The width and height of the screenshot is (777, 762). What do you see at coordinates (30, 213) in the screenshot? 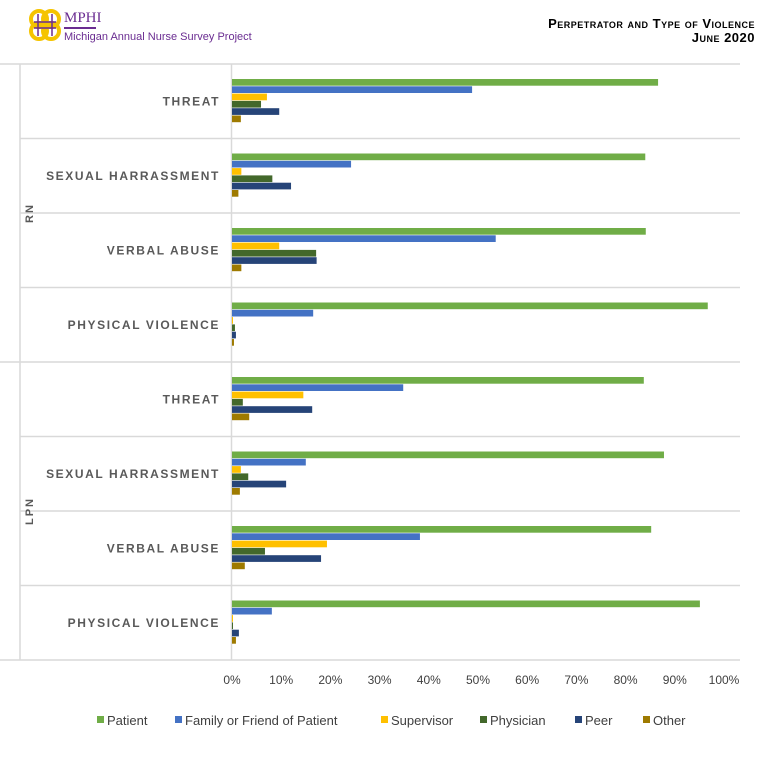
I see `group-label-rn: RN` at bounding box center [30, 213].